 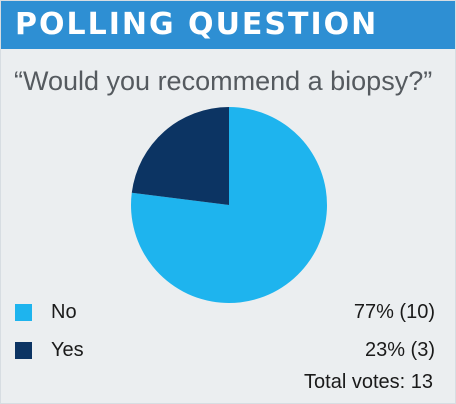 I want to click on legend-item-no: No 77% (10), so click(x=225, y=312).